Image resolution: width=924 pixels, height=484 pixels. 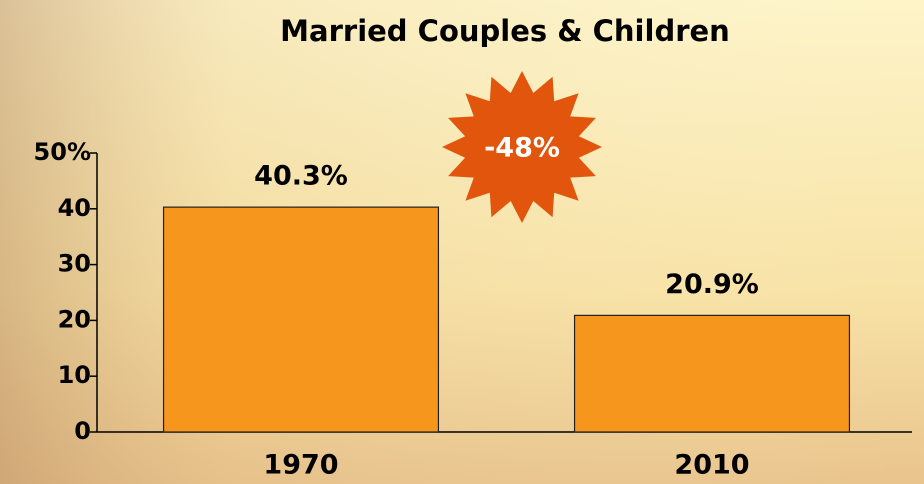 What do you see at coordinates (711, 465) in the screenshot?
I see `x-tick-label: 2010` at bounding box center [711, 465].